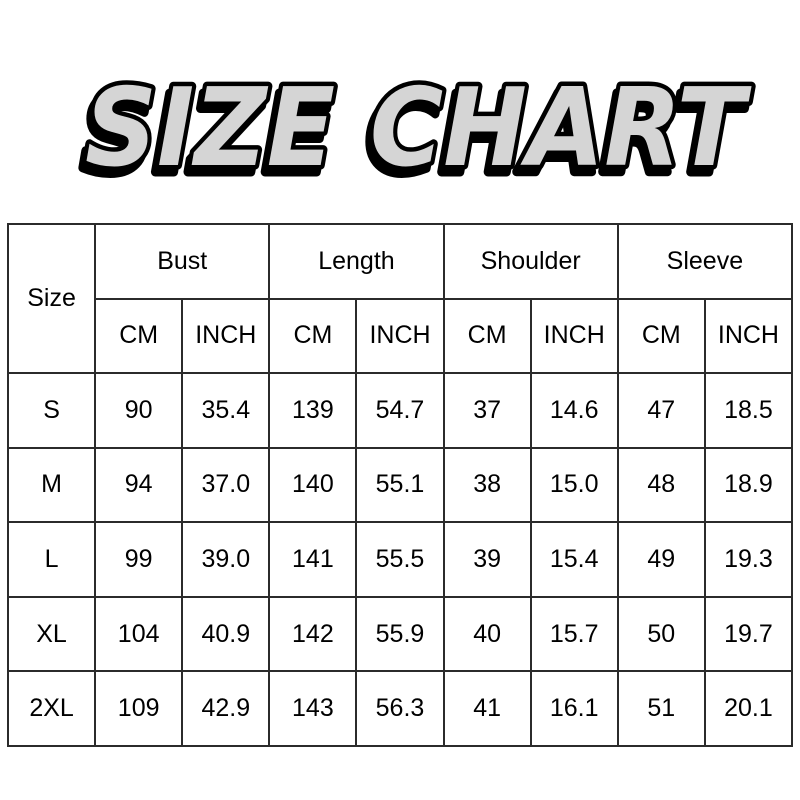 The image size is (800, 800). What do you see at coordinates (182, 261) in the screenshot?
I see `header-group-bust: Bust` at bounding box center [182, 261].